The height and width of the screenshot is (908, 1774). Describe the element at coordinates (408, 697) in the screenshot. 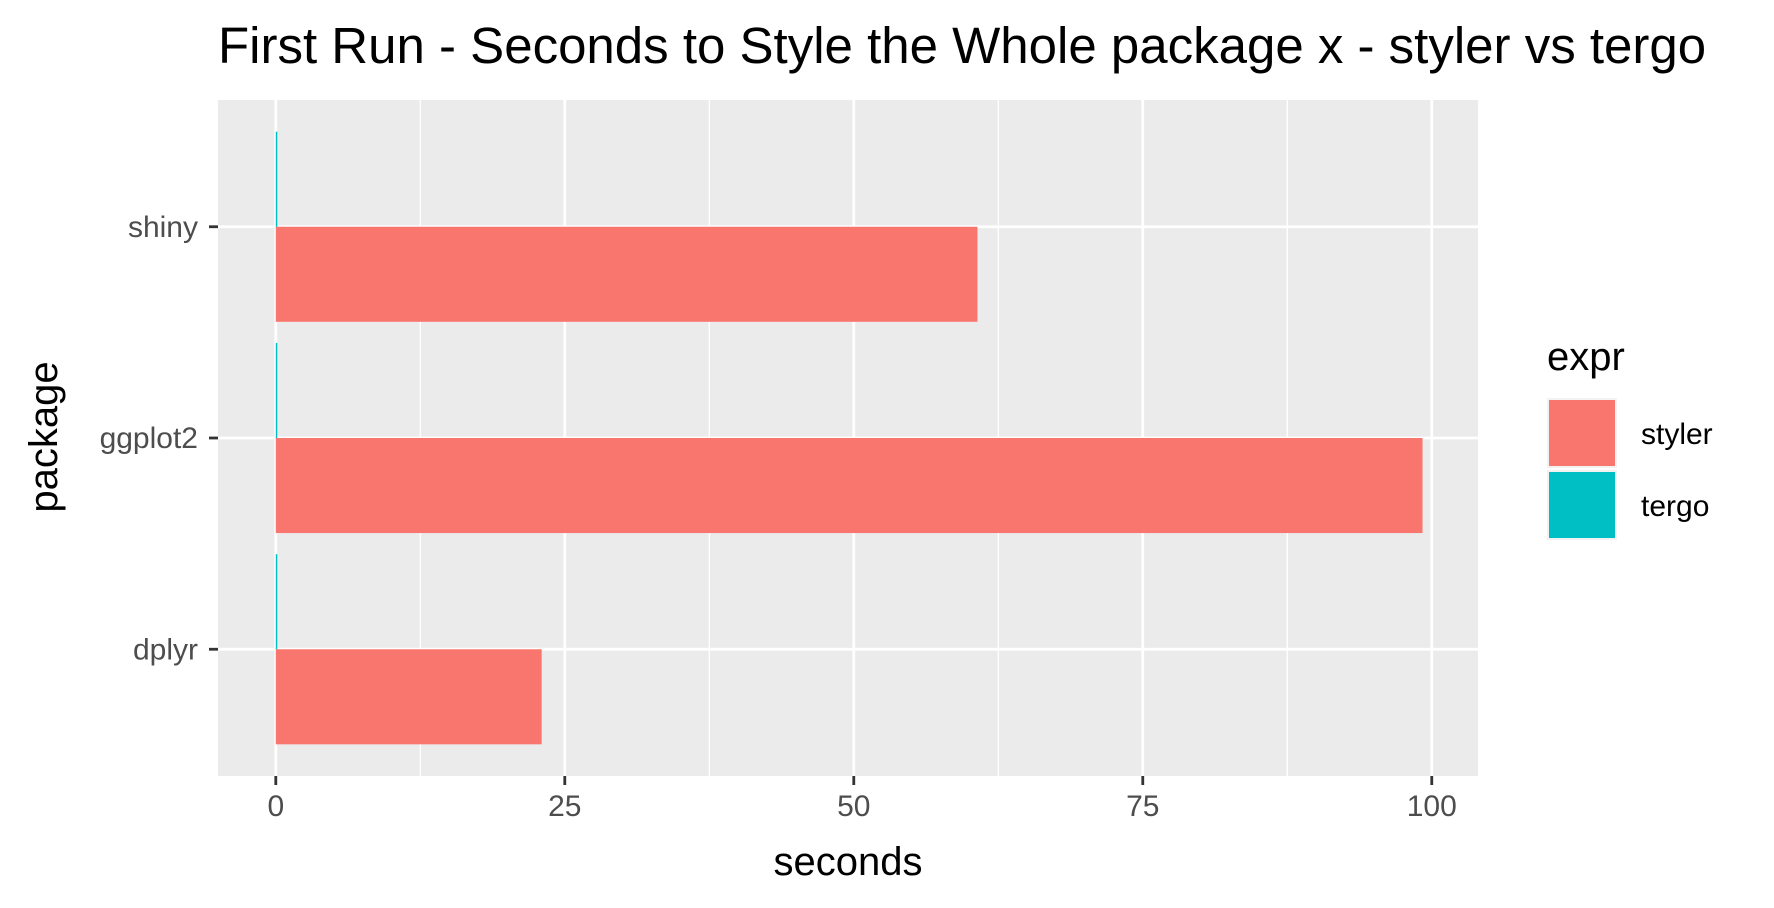

I see `bar-styler-dplyr` at that location.